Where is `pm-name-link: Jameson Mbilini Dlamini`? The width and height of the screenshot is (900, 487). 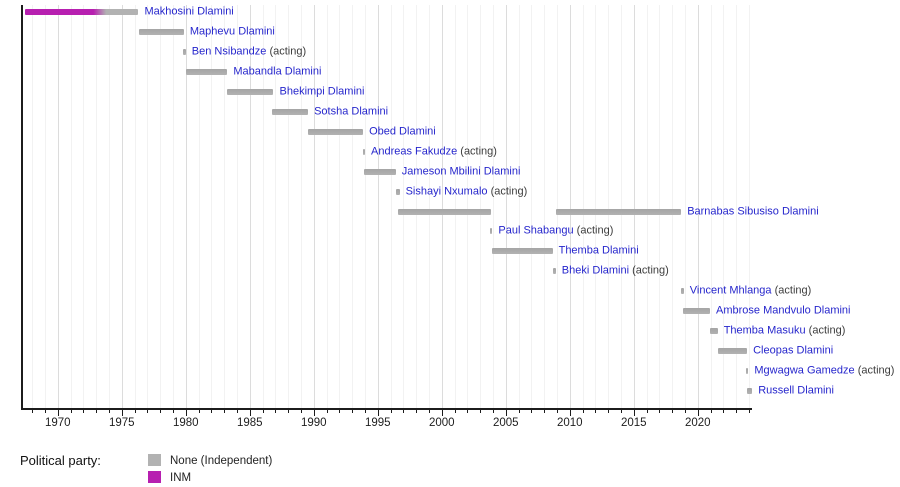 pm-name-link: Jameson Mbilini Dlamini is located at coordinates (461, 171).